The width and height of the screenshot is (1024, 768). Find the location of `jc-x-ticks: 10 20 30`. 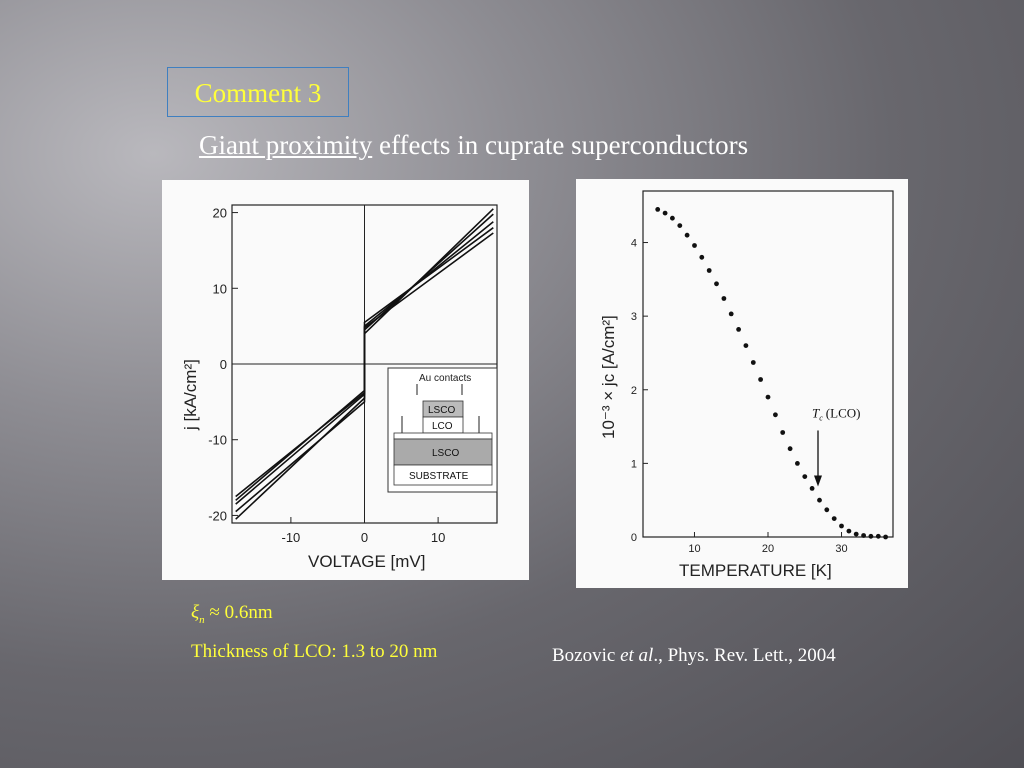

jc-x-ticks: 10 20 30 is located at coordinates (768, 543).